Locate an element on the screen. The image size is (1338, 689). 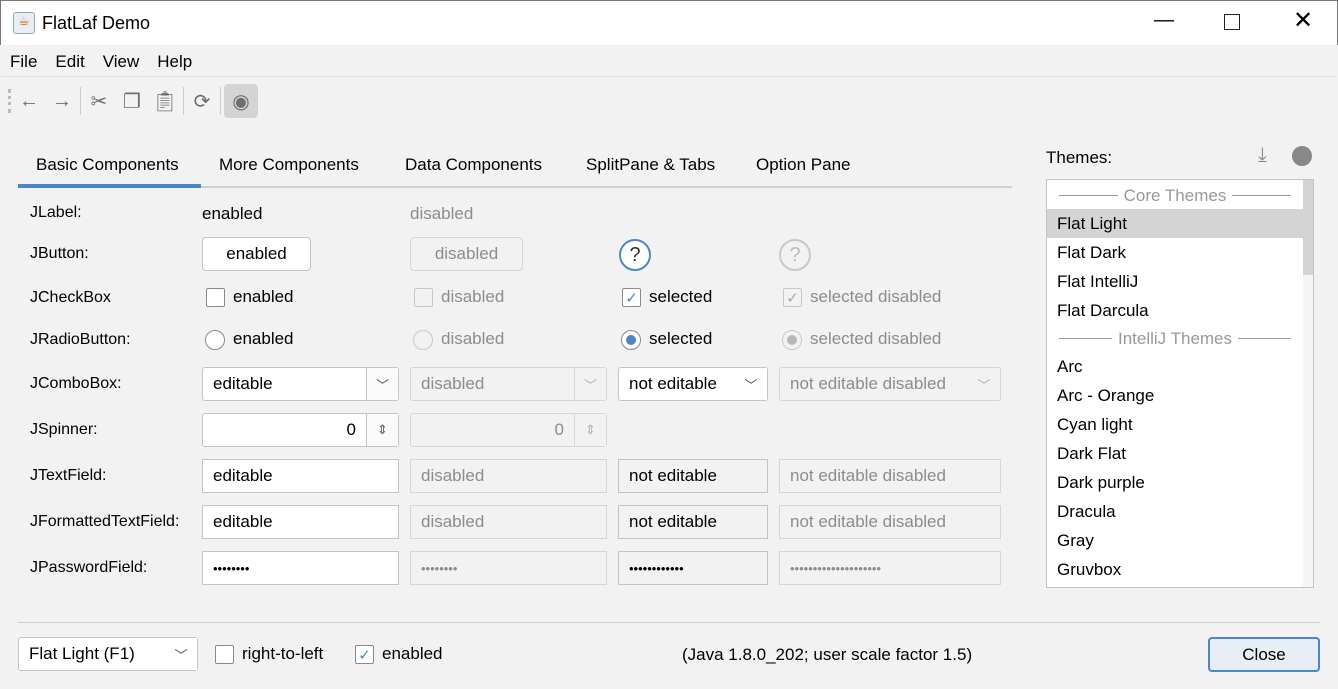
enabled-button: enabled is located at coordinates (256, 254).